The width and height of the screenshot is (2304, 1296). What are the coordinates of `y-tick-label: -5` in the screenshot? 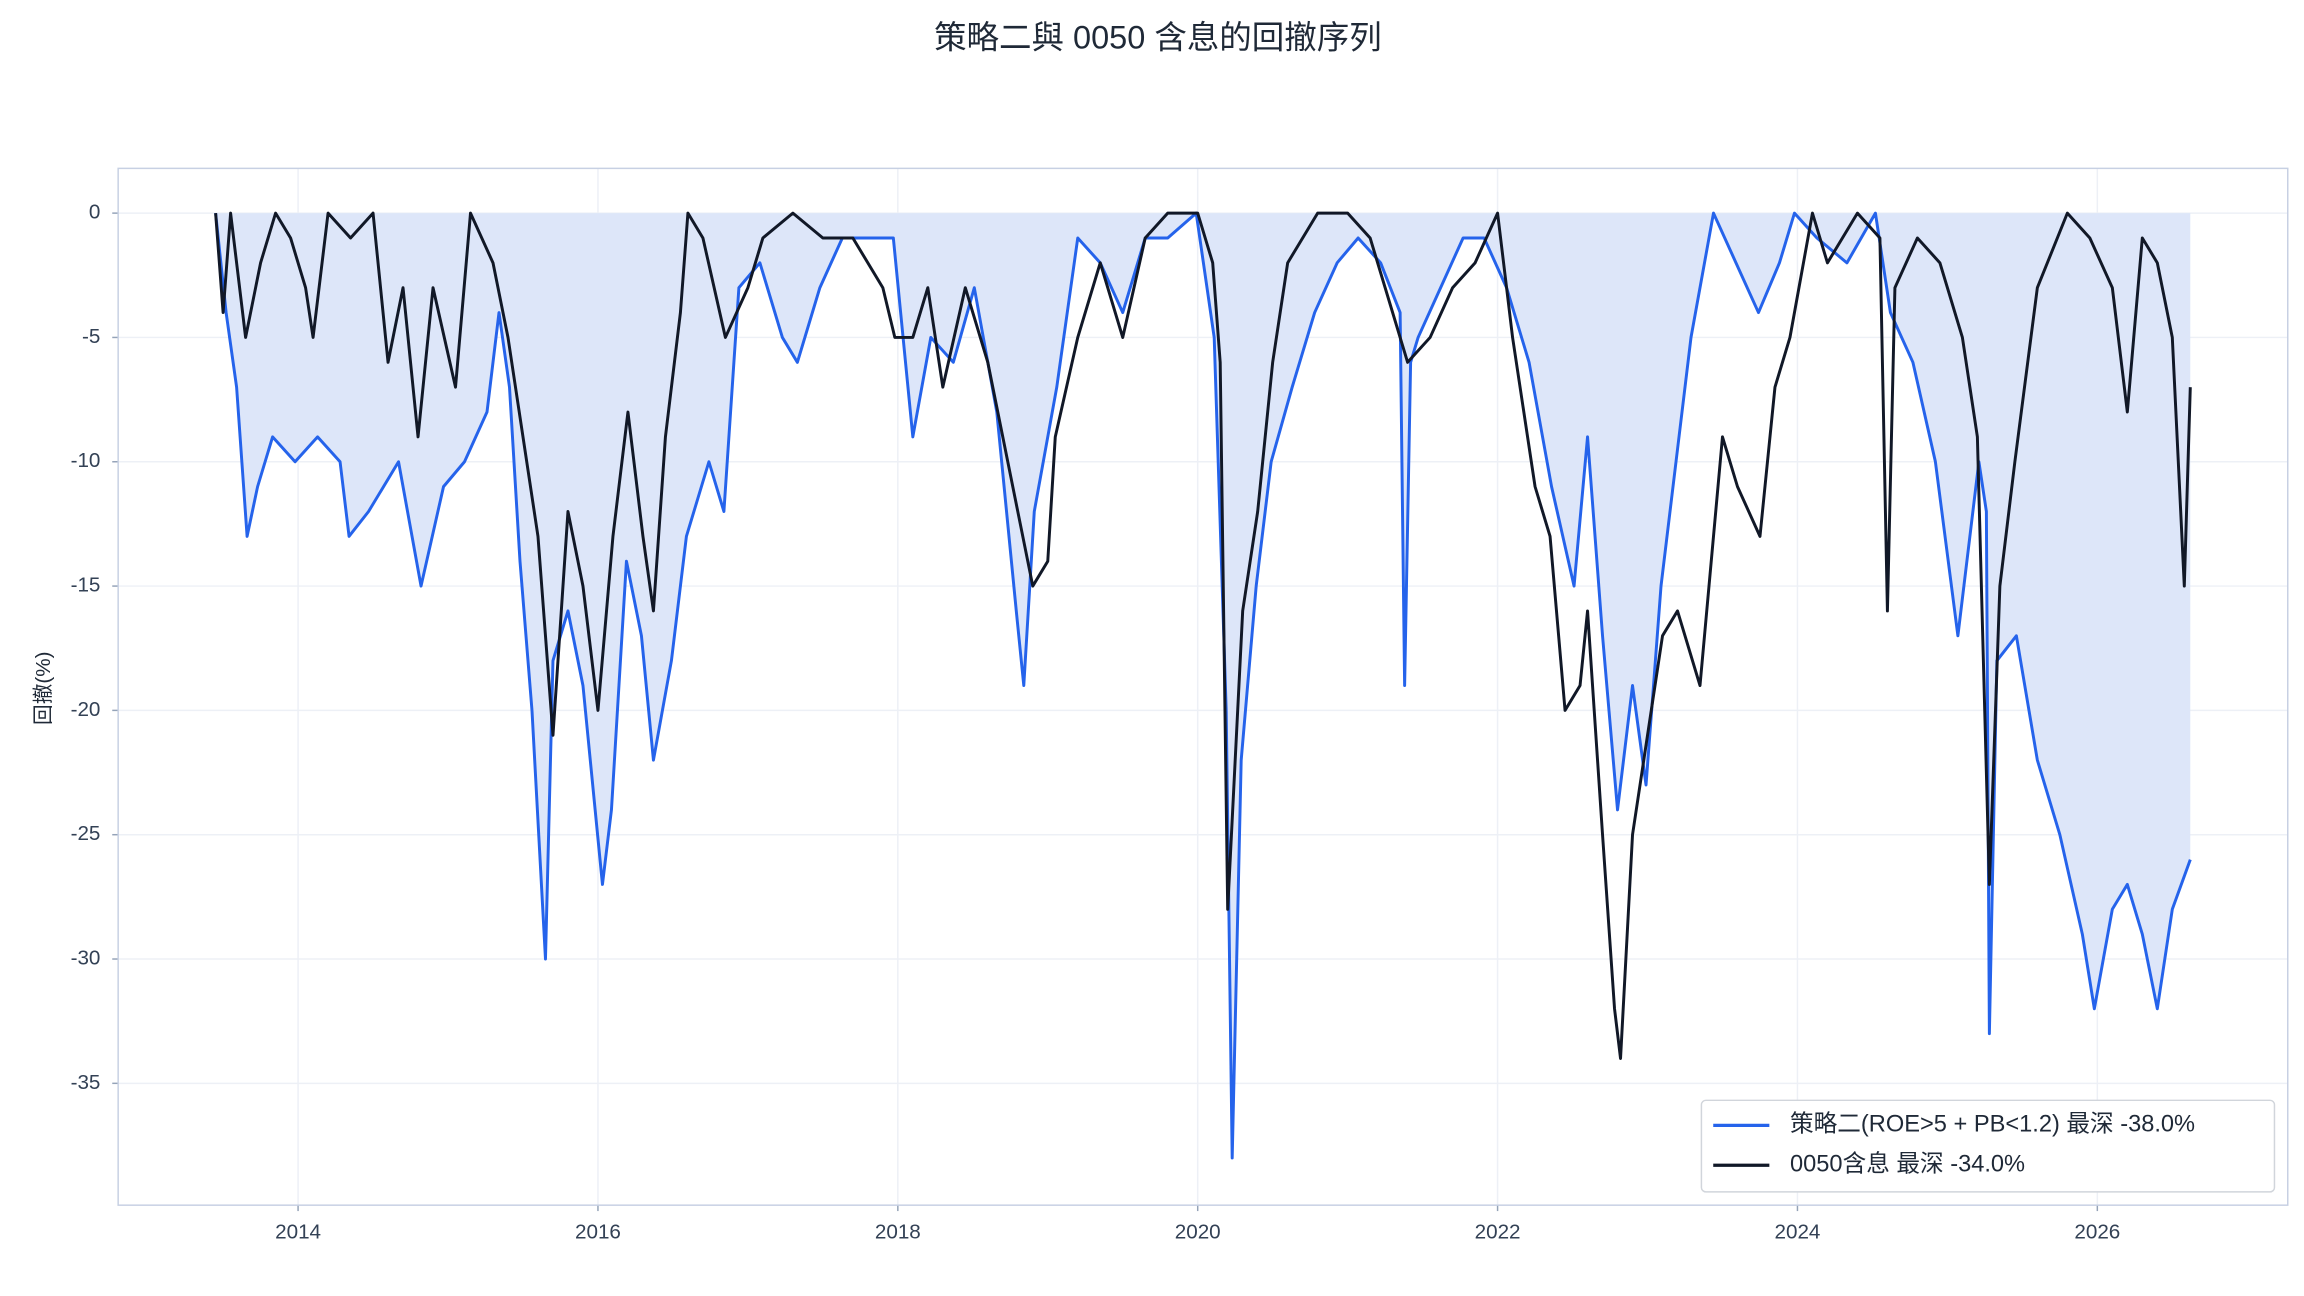 It's located at (91, 336).